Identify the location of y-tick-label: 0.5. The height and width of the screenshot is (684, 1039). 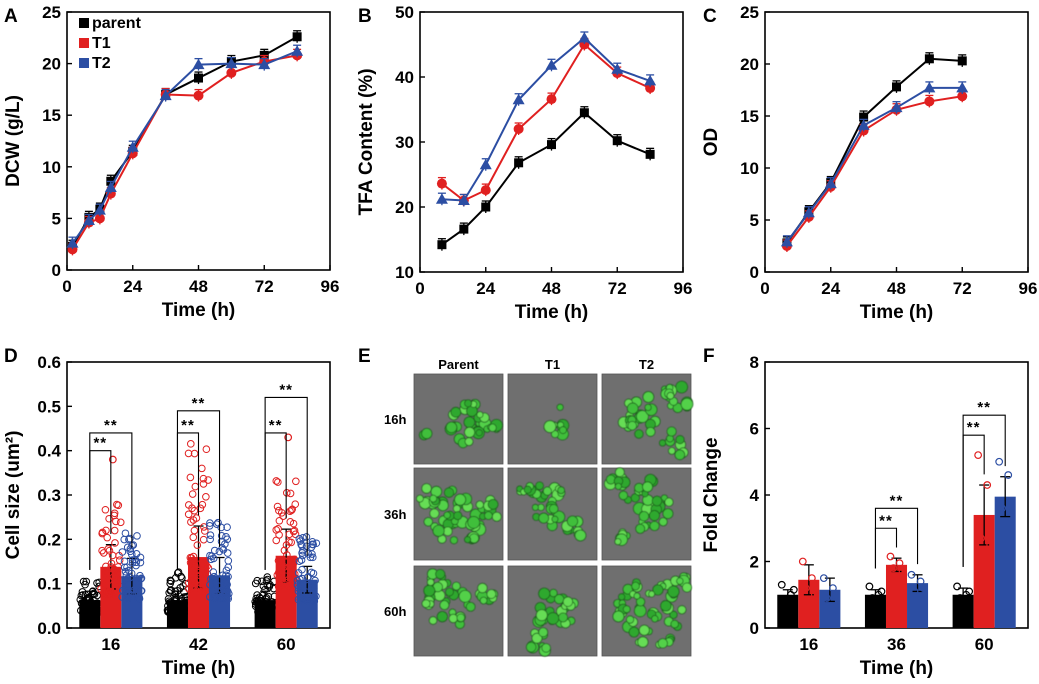
(49, 406).